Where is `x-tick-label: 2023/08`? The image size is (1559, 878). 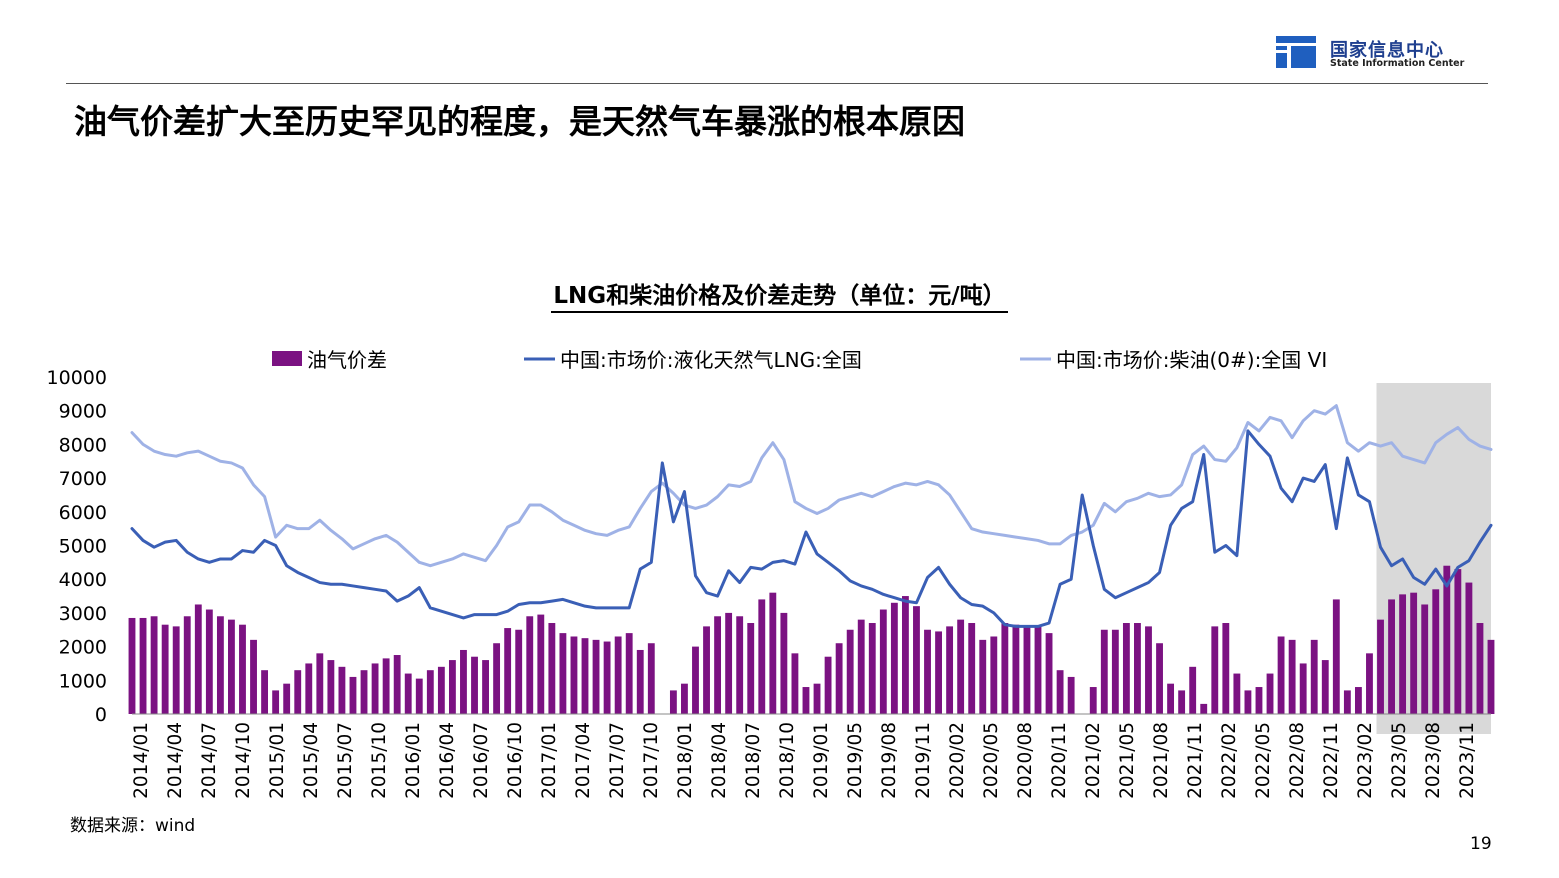
x-tick-label: 2023/08 is located at coordinates (1433, 760).